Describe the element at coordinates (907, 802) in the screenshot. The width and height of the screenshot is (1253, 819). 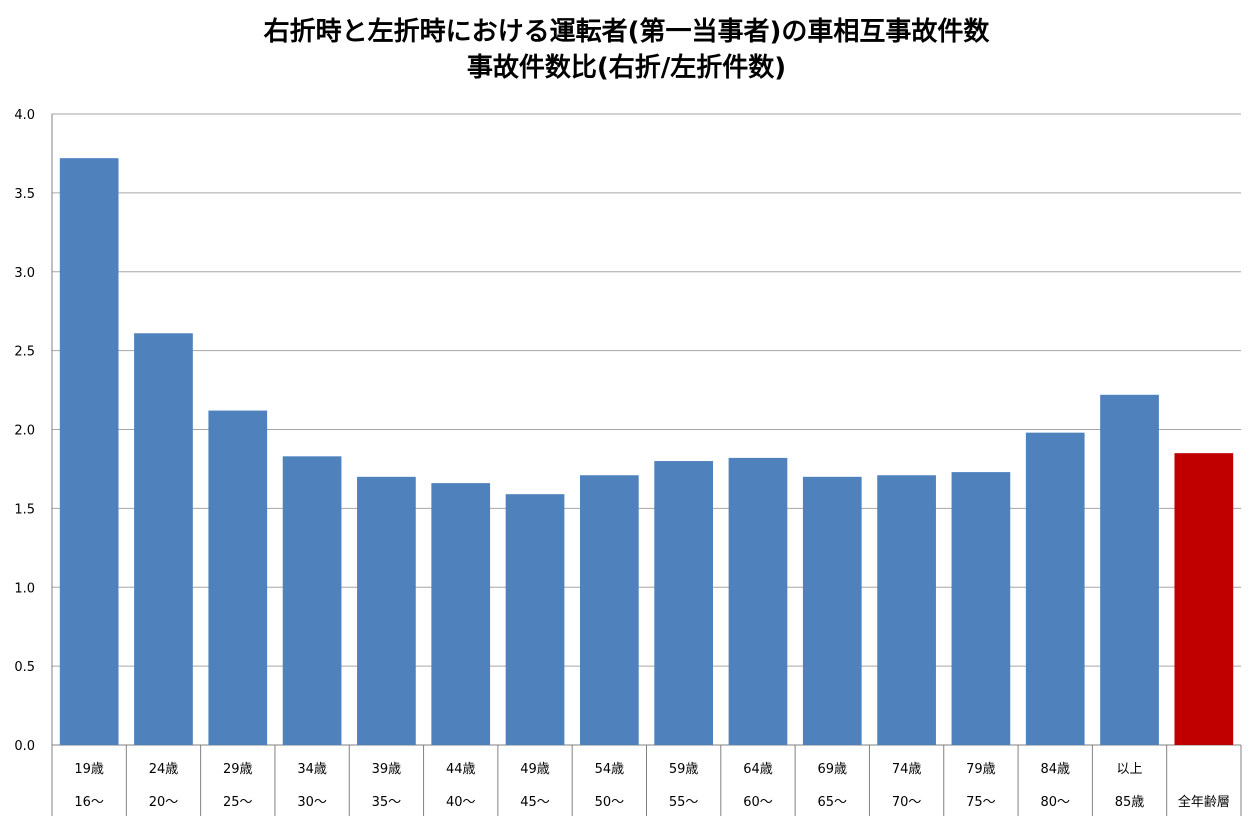
I see `x-tick-label: 70～` at that location.